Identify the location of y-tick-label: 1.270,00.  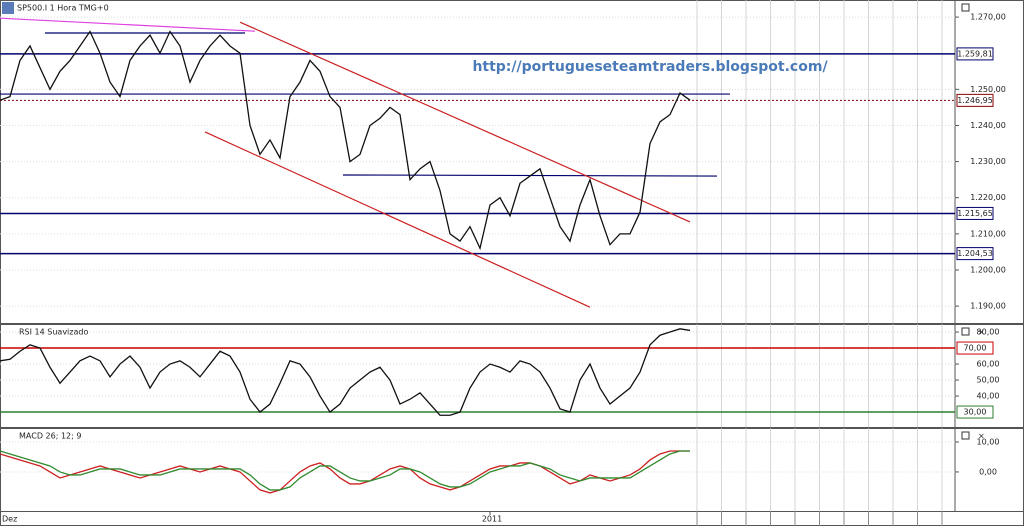
(988, 17).